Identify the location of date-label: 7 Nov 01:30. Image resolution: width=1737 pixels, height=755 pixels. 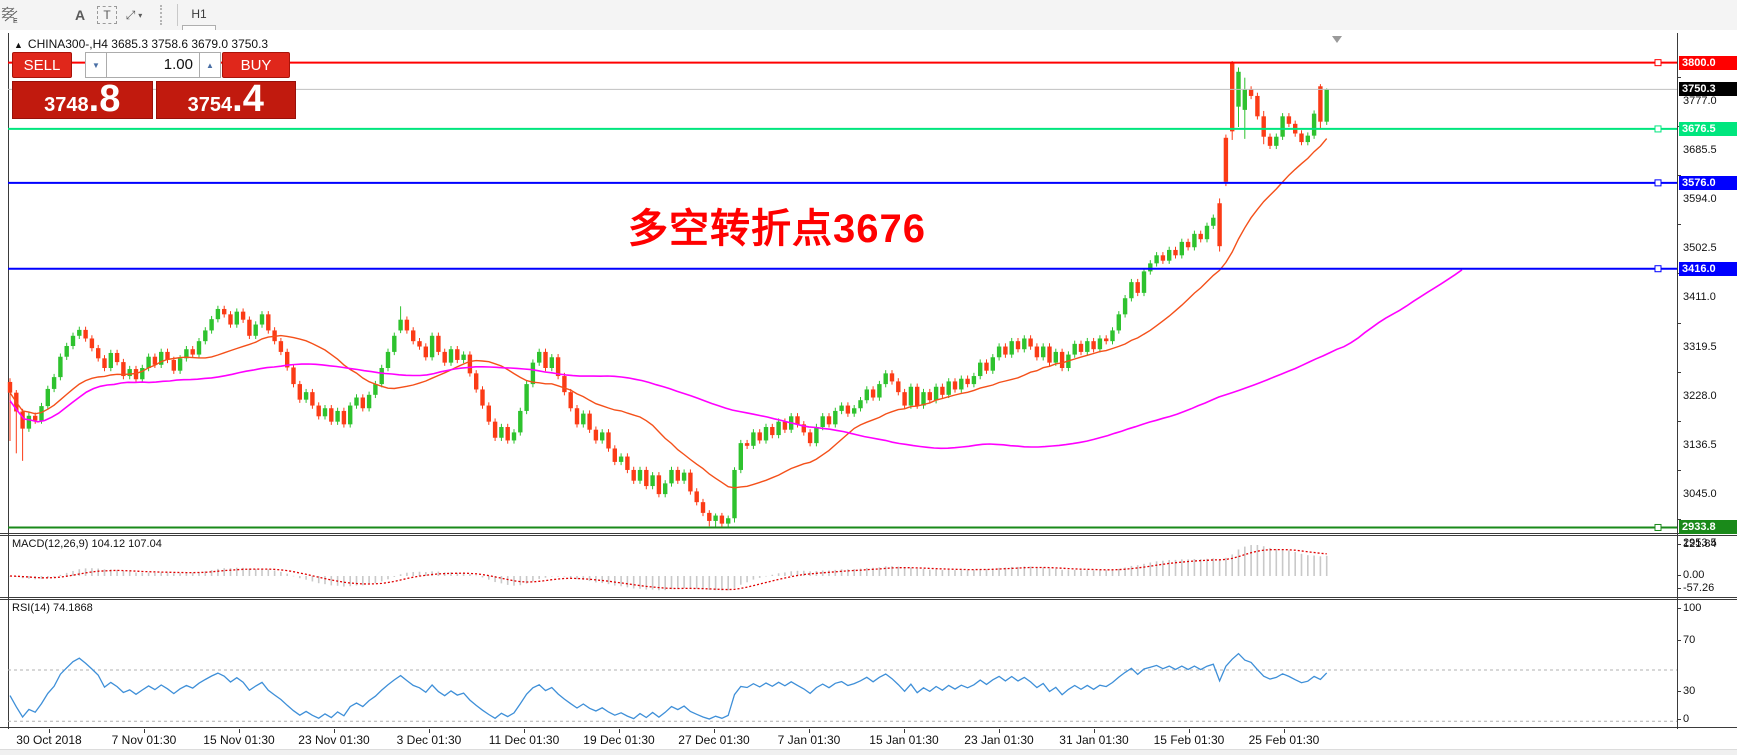
(144, 740).